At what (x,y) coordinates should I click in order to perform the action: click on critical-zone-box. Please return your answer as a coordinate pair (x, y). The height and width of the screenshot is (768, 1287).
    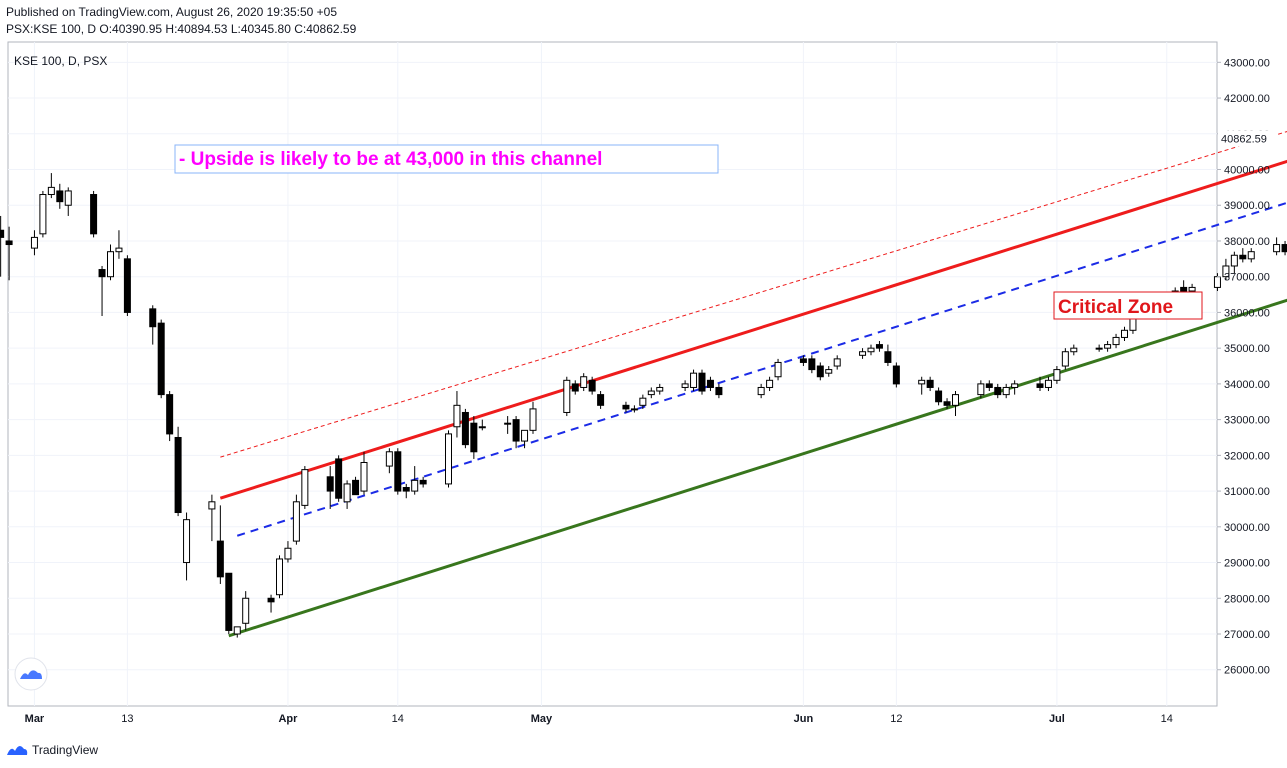
    Looking at the image, I should click on (1128, 305).